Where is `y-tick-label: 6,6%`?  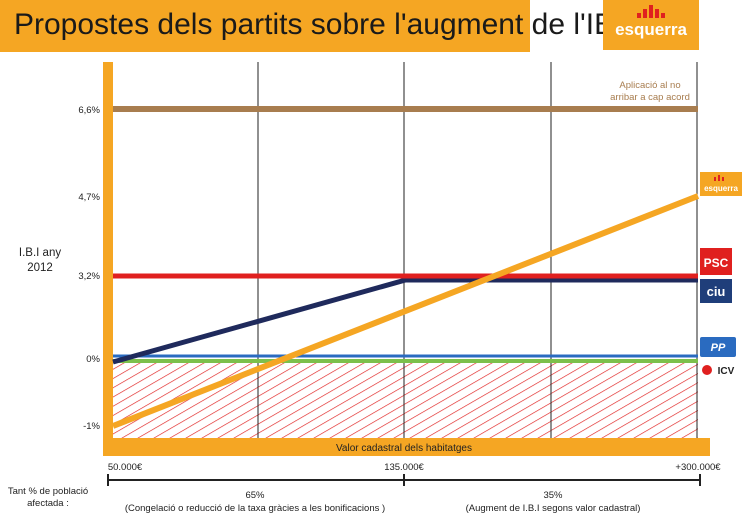 y-tick-label: 6,6% is located at coordinates (89, 110).